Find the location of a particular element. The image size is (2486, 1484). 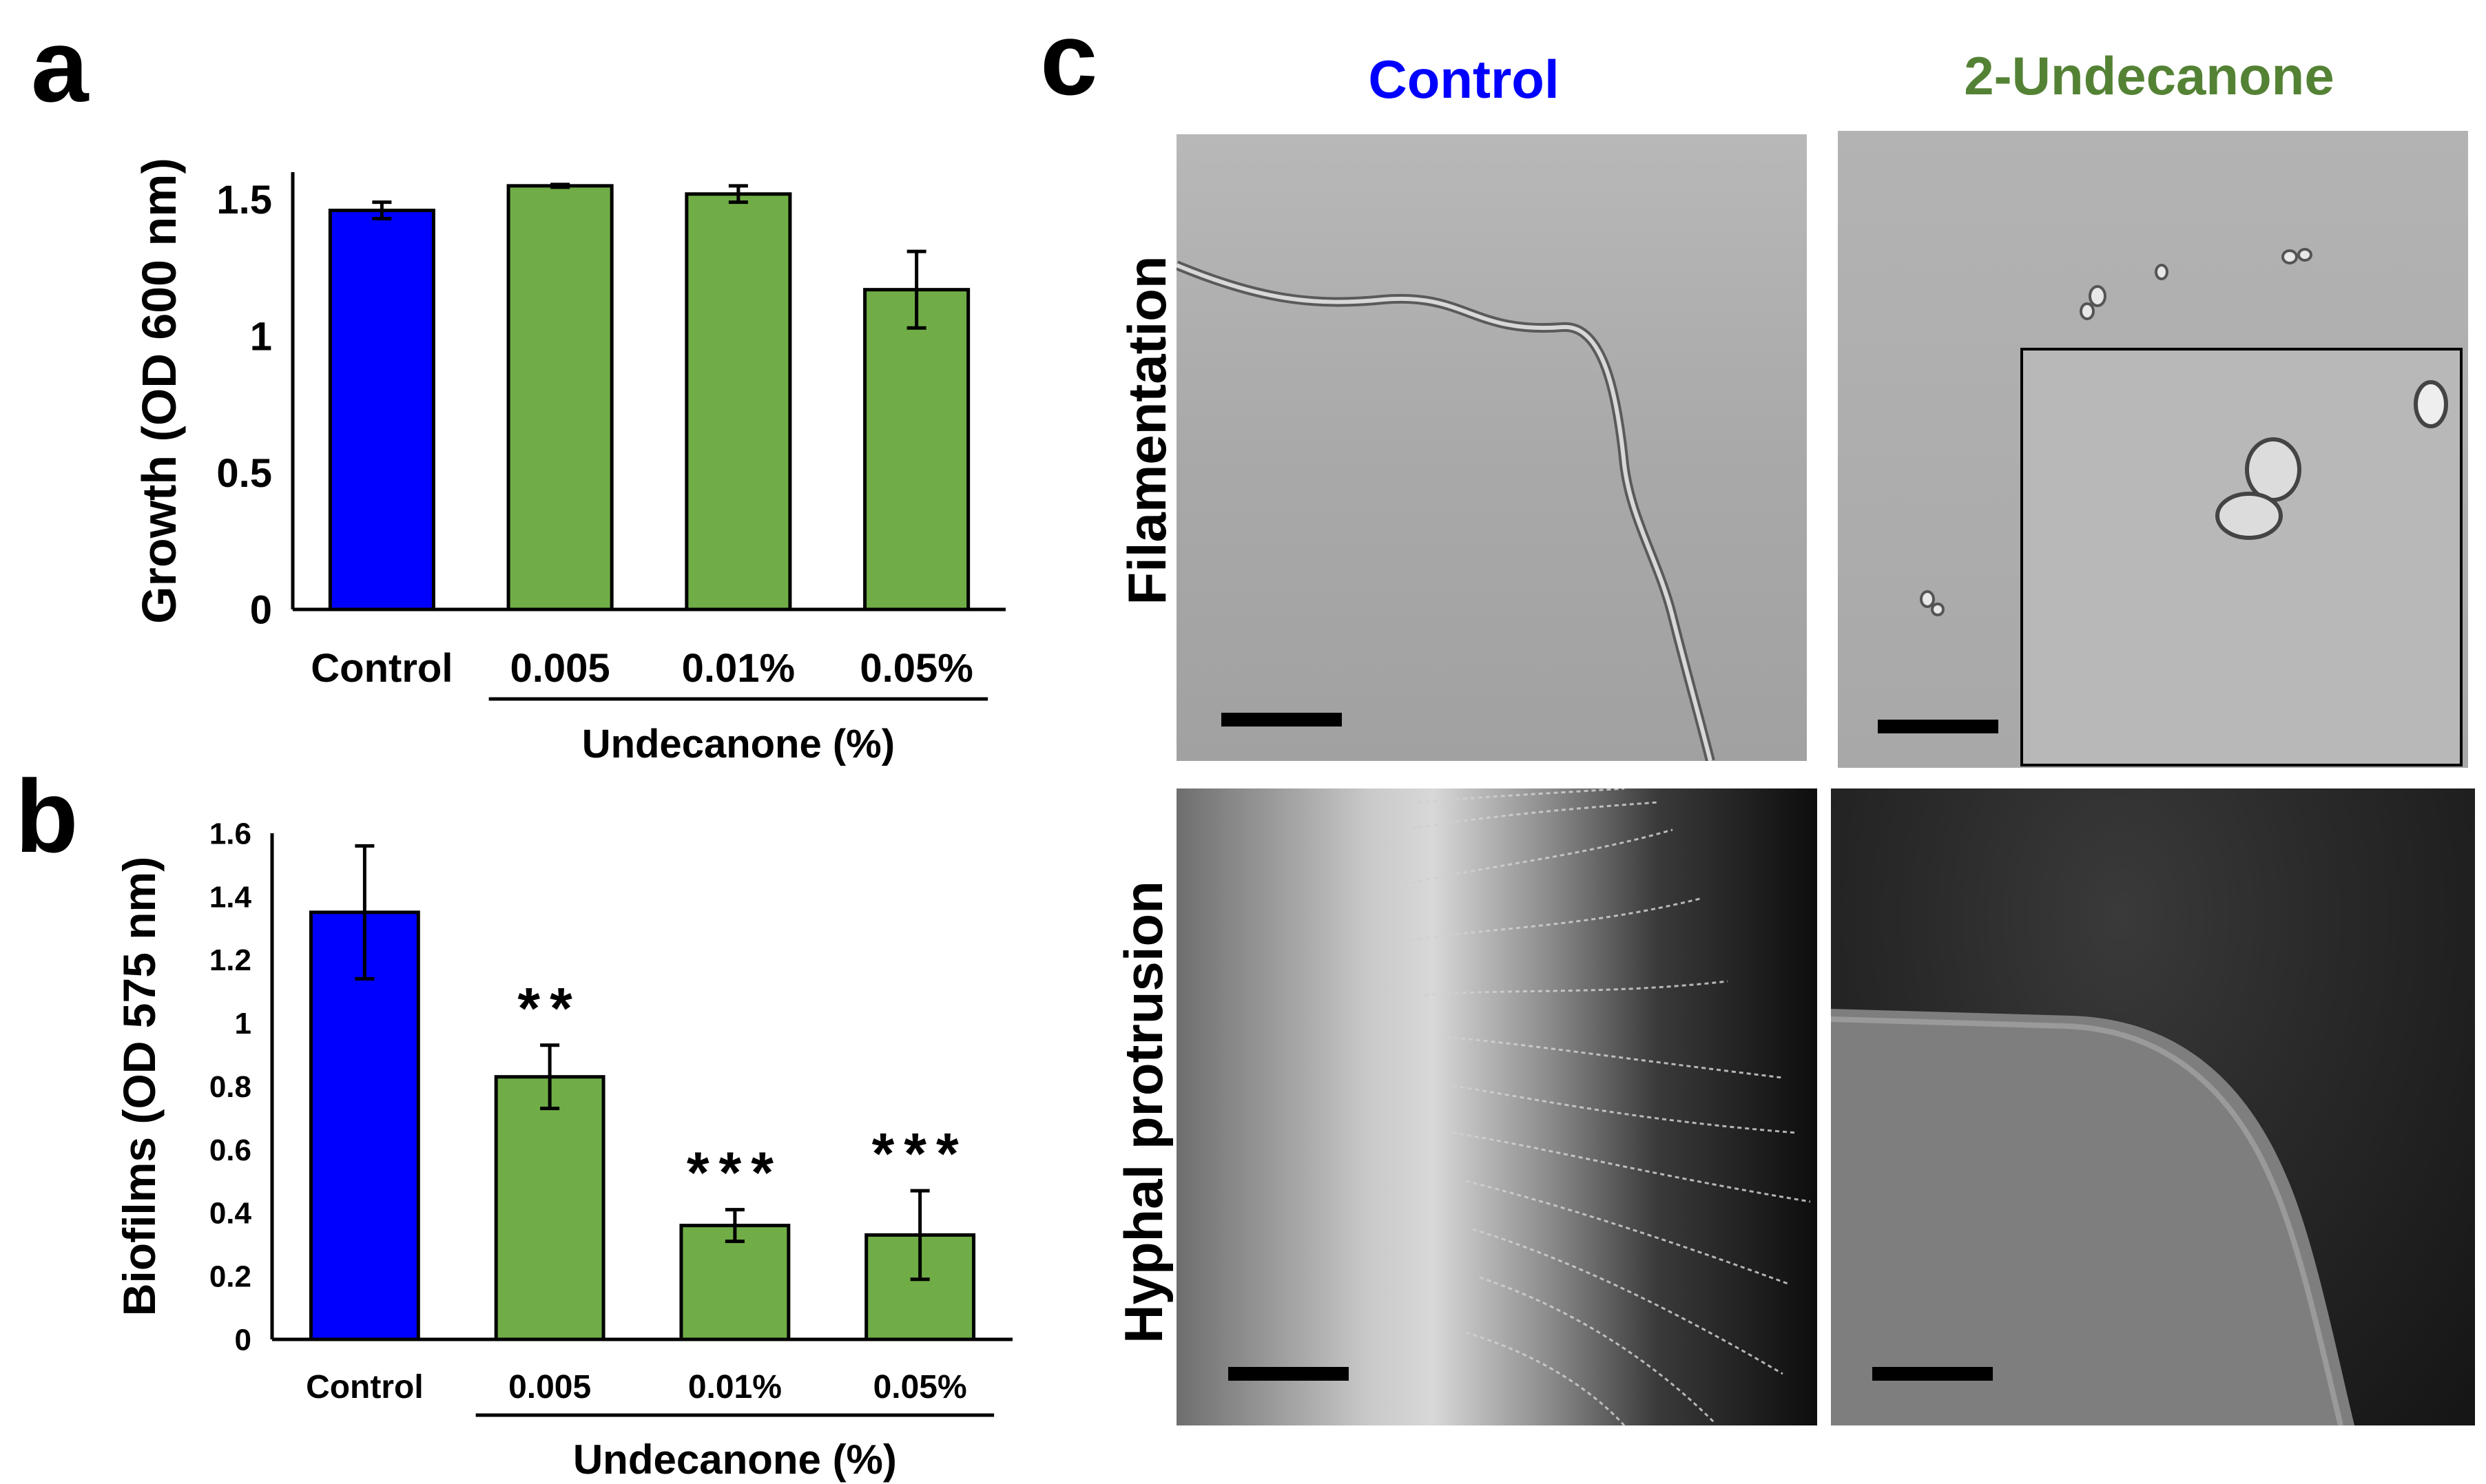

y-tick-label: 0.6 is located at coordinates (230, 1150).